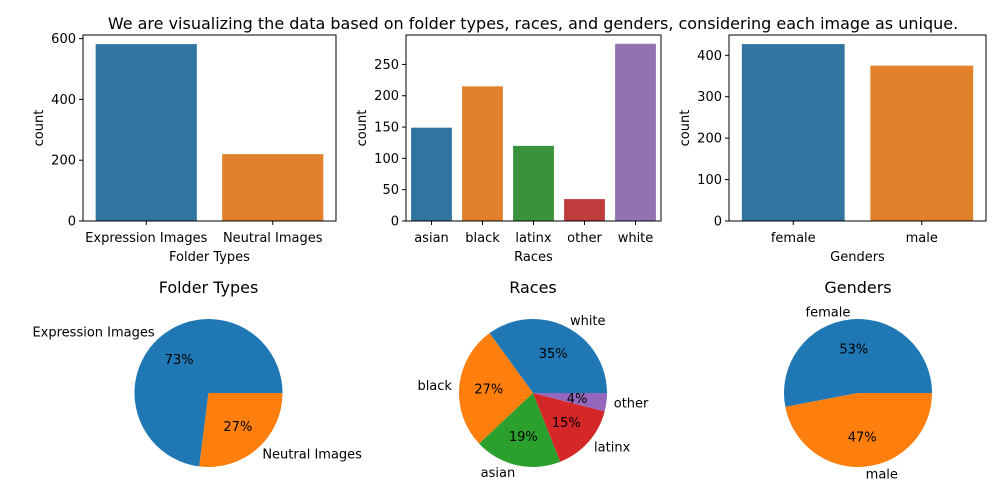 The width and height of the screenshot is (1000, 500). I want to click on pie-slice-expression-images, so click(208, 393).